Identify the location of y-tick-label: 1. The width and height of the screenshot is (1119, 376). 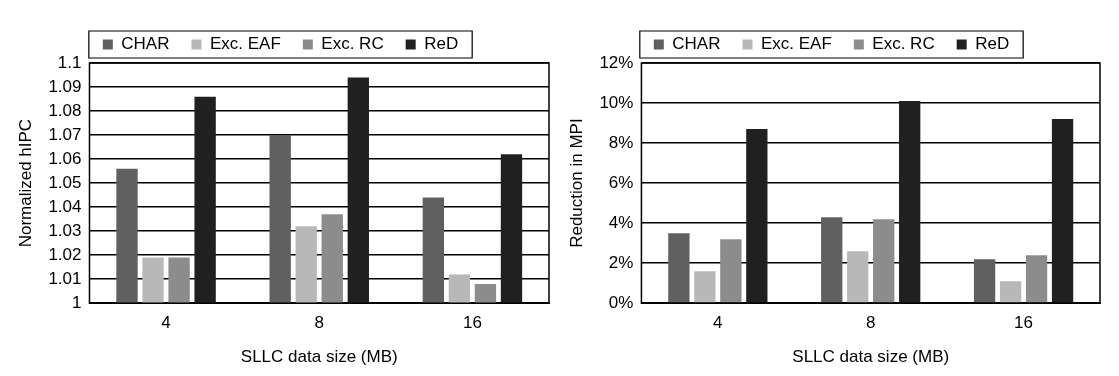
(77, 302).